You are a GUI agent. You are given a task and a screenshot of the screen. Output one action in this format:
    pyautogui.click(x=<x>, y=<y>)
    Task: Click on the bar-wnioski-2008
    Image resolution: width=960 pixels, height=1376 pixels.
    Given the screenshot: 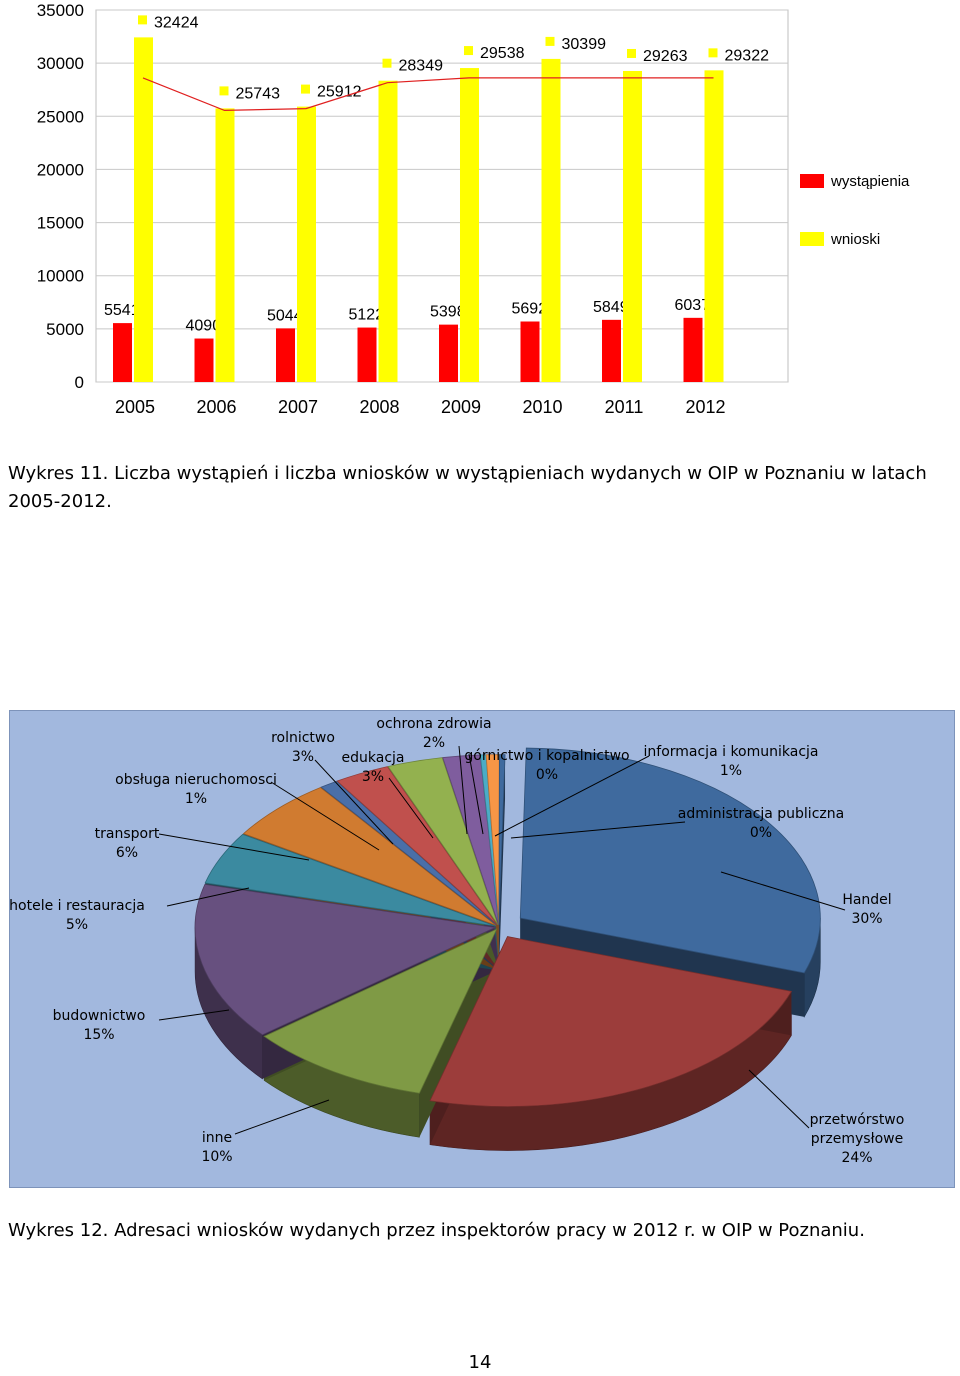 What is the action you would take?
    pyautogui.click(x=388, y=231)
    